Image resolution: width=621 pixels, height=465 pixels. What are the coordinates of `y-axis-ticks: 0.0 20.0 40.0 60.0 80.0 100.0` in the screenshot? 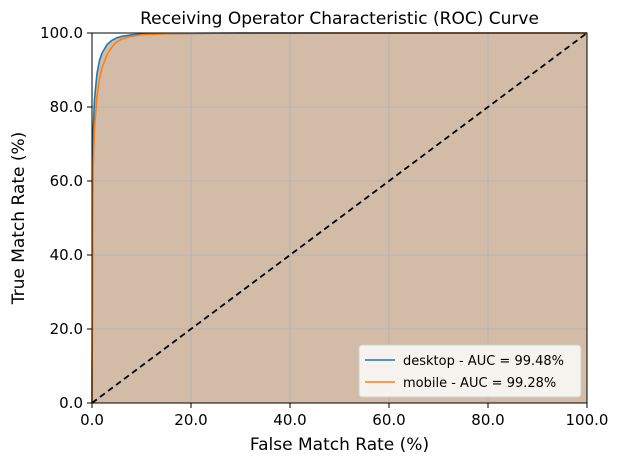 It's located at (66, 218).